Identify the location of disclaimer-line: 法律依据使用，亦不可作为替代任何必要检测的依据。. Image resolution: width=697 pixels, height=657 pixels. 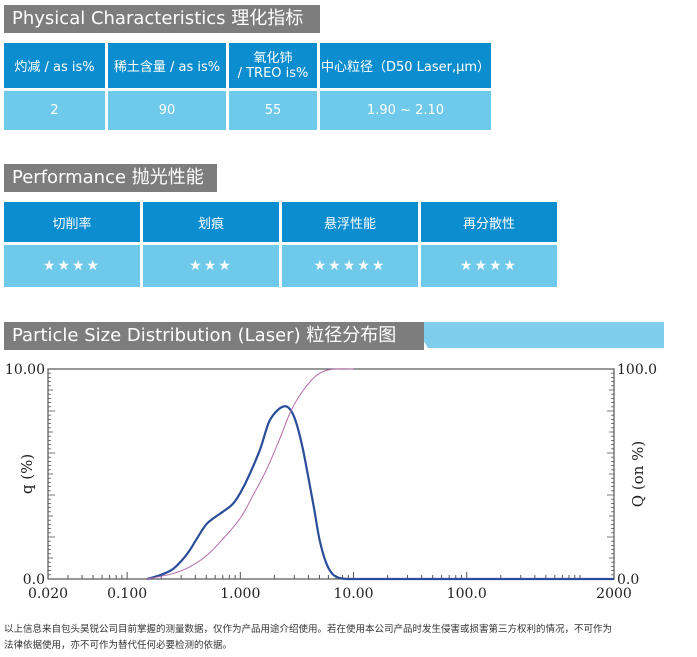
(118, 645).